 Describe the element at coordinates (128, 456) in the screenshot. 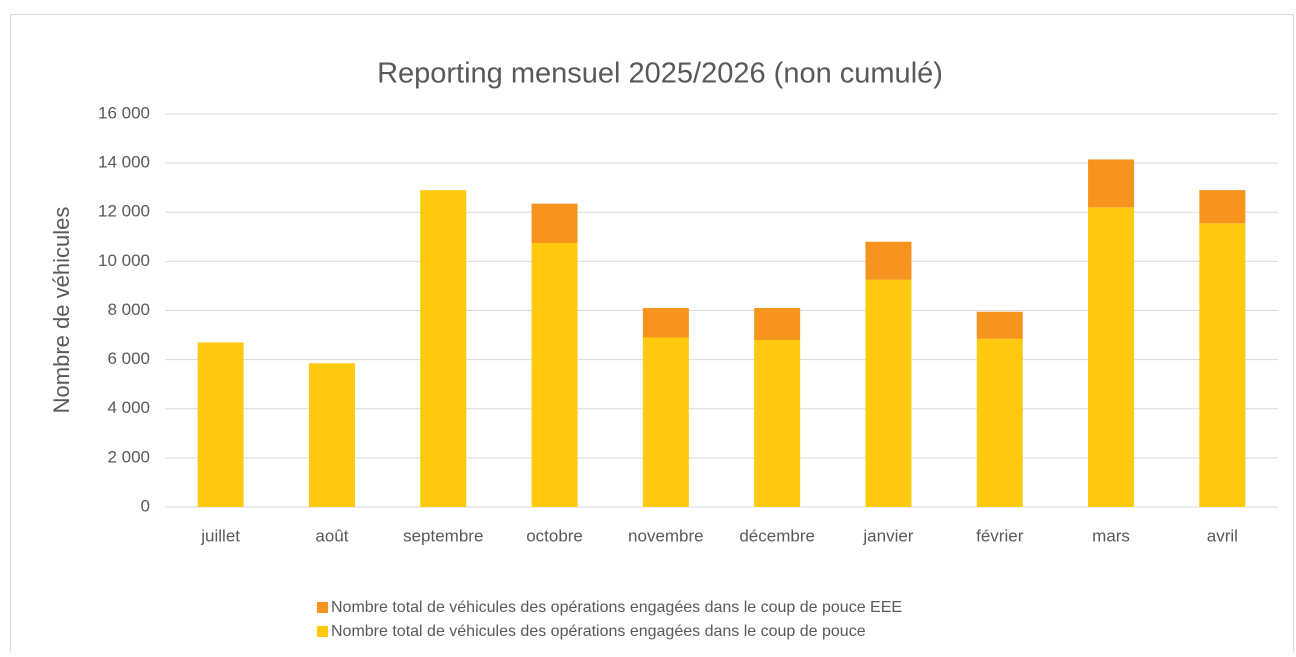

I see `y-tick-label: 2 000` at that location.